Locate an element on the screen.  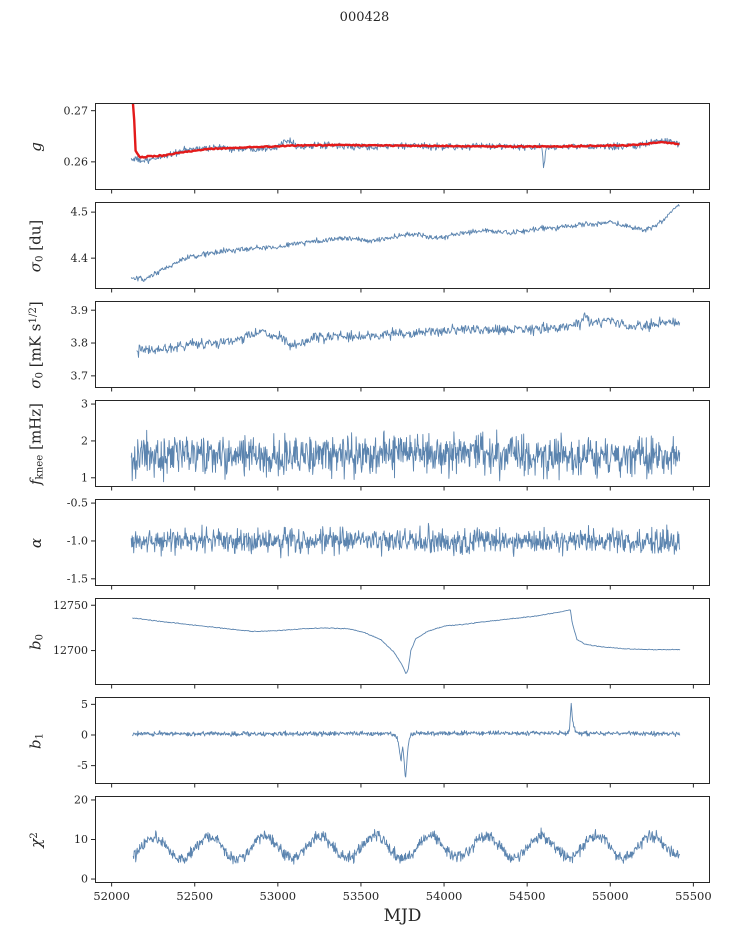
x-tick-label: 52000 is located at coordinates (111, 896).